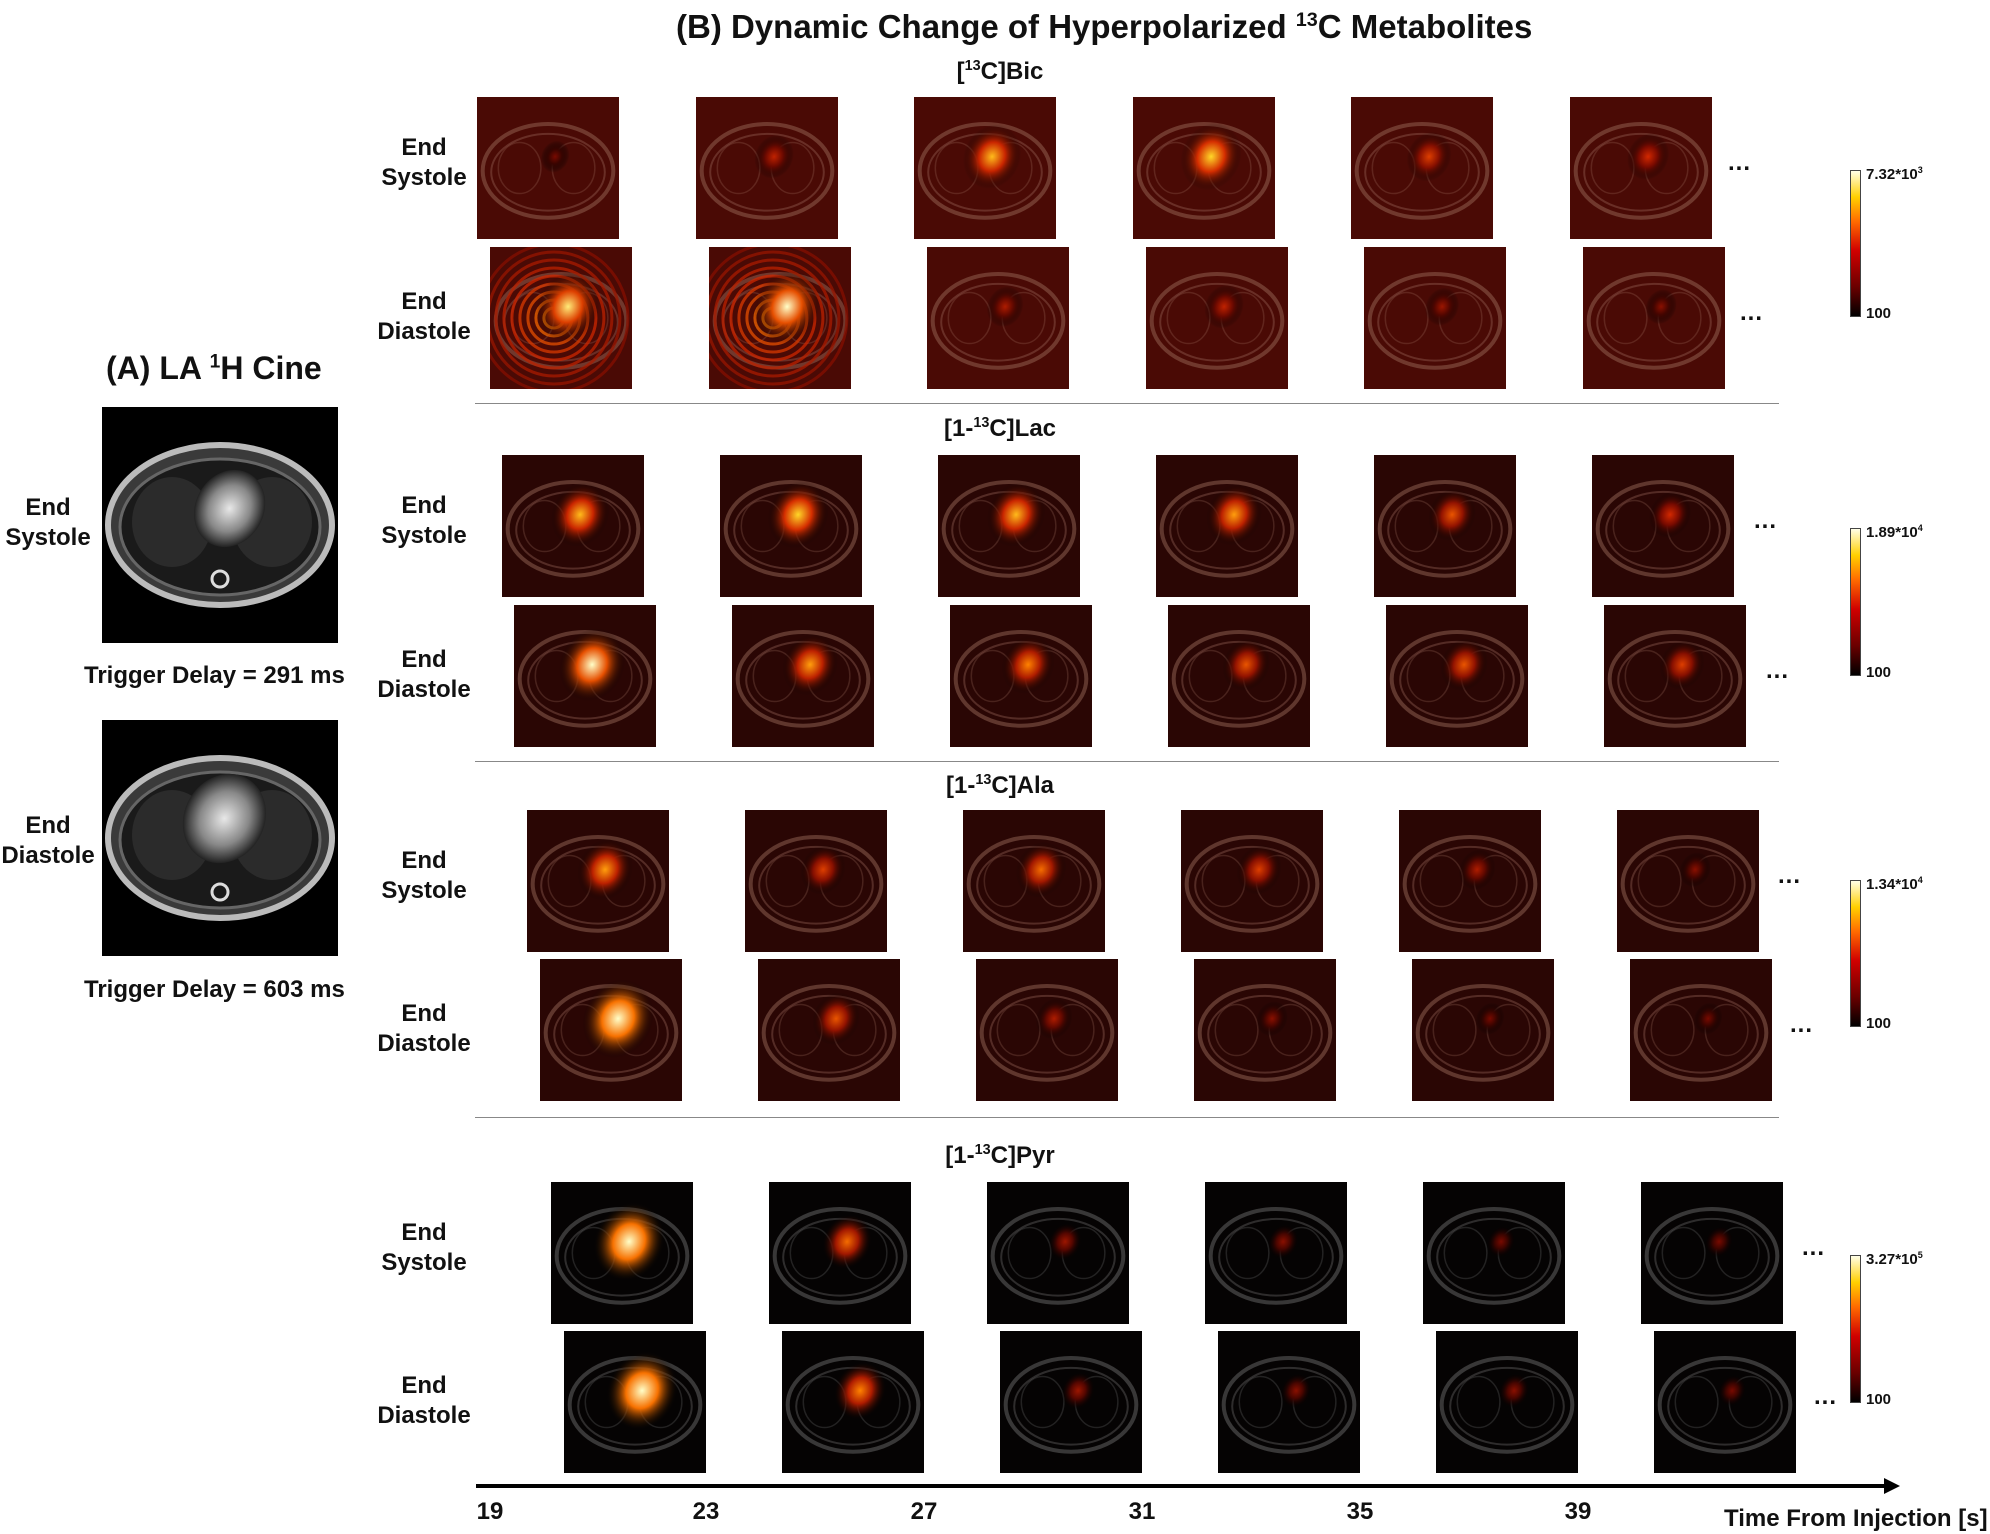 This screenshot has width=1990, height=1534. Describe the element at coordinates (214, 368) in the screenshot. I see `panel-a-title: (A) LA 1H Cine` at that location.